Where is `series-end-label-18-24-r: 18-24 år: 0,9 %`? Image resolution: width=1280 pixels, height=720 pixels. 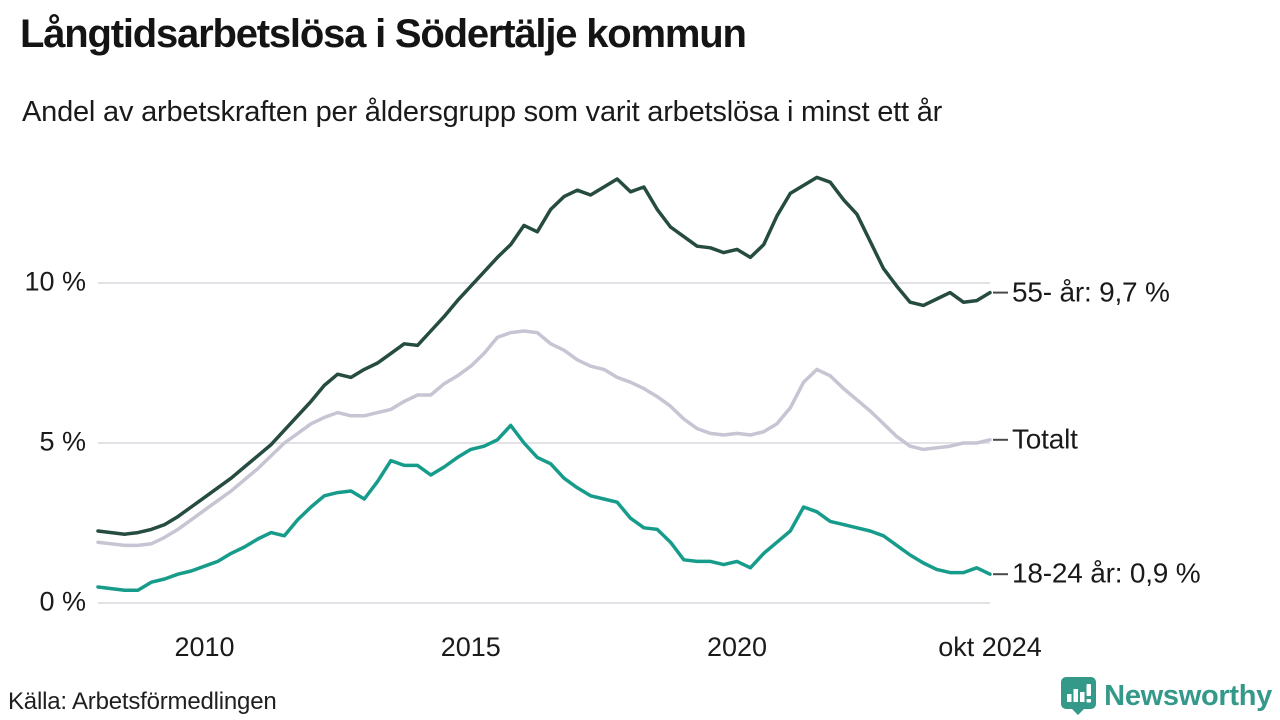
series-end-label-18-24-r: 18-24 år: 0,9 % is located at coordinates (1106, 573).